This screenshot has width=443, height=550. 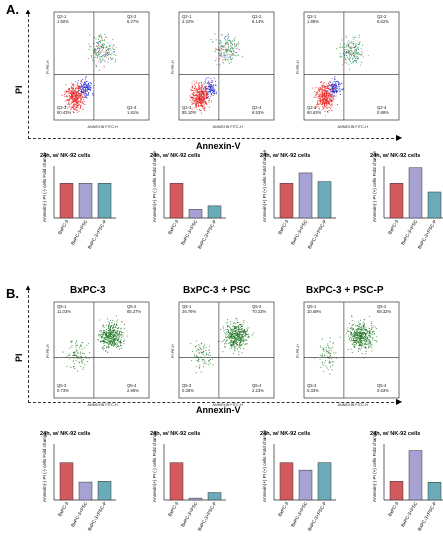 What do you see at coordinates (285, 156) in the screenshot?
I see `chart-title: 24h, w/ NK-92 cells` at bounding box center [285, 156].